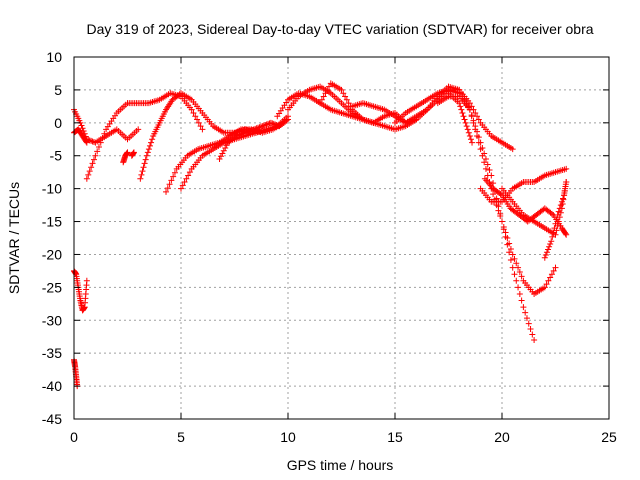  What do you see at coordinates (52, 353) in the screenshot?
I see `y-tick-label: -35` at bounding box center [52, 353].